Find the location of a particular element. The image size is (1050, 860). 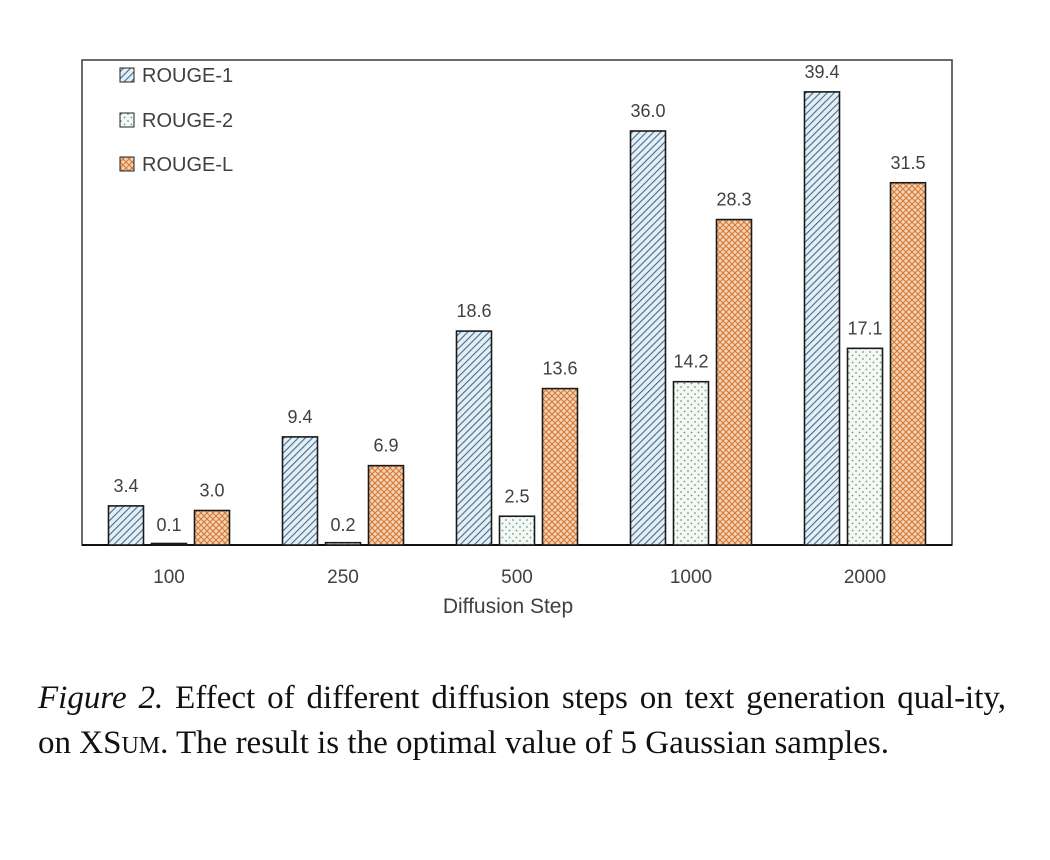

x-axis-title: Diffusion Step is located at coordinates (508, 606).